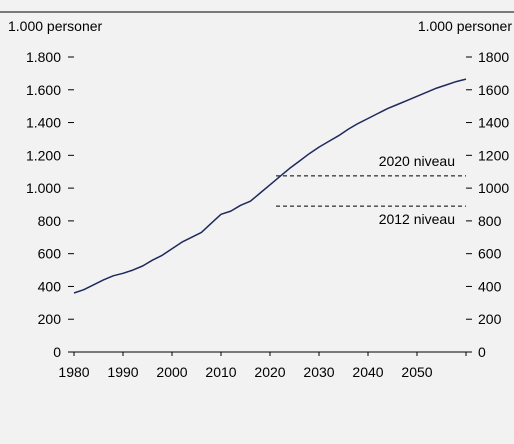  I want to click on right-y-tick-label: 600, so click(490, 254).